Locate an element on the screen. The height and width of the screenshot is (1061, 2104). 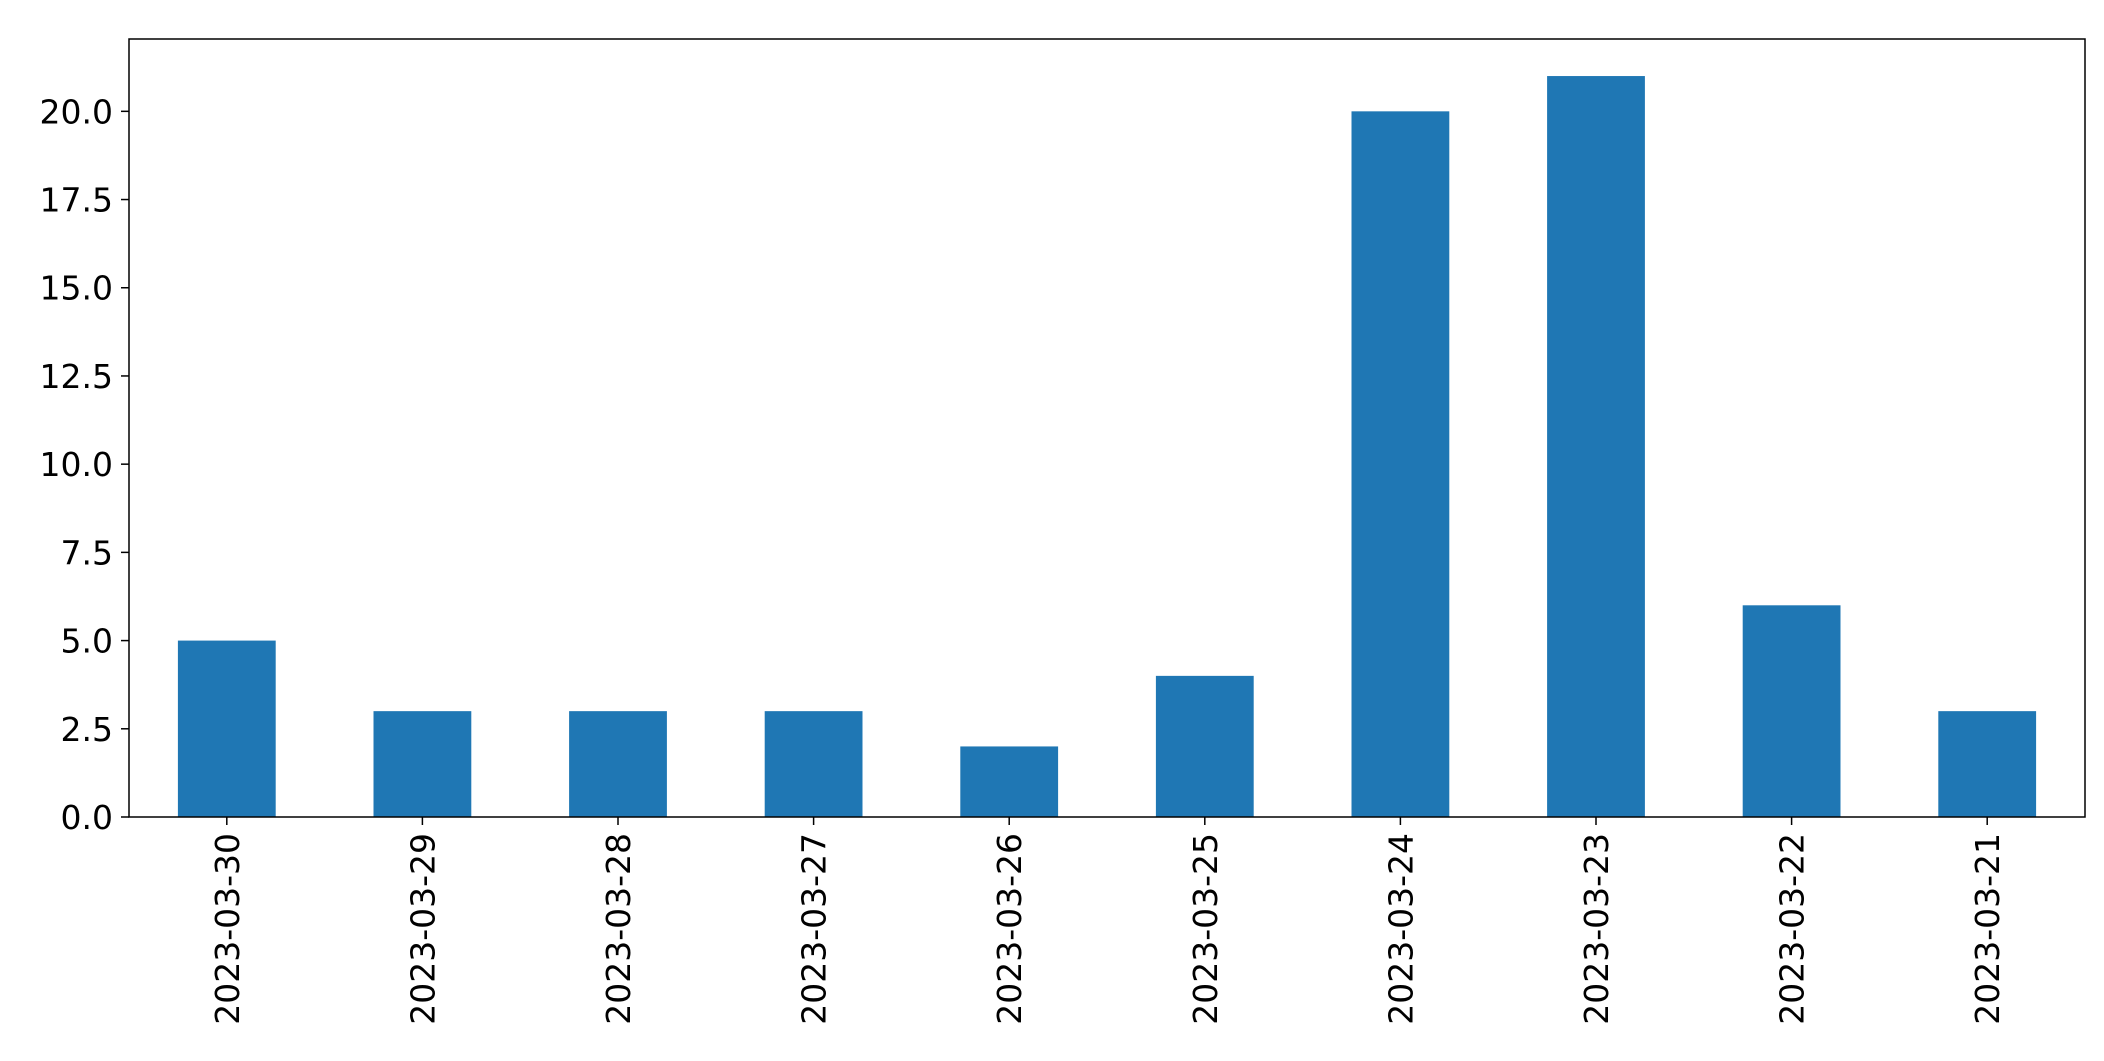
x-tick-label: 2023-03-28 is located at coordinates (618, 929).